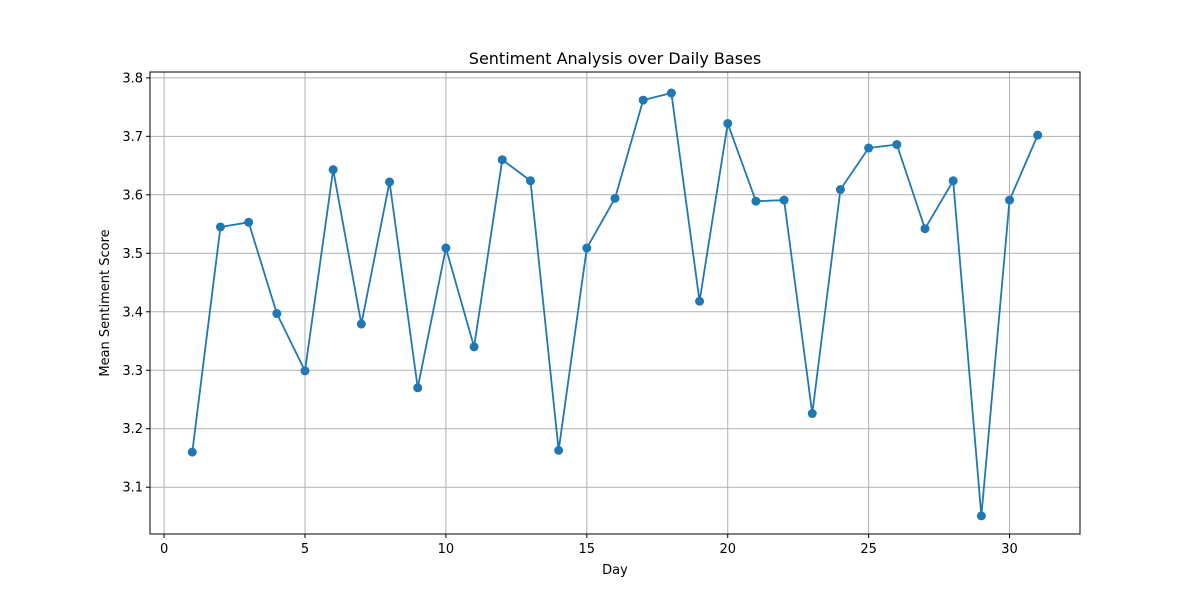 The image size is (1200, 600). What do you see at coordinates (132, 488) in the screenshot?
I see `y-tick-label: 3.1` at bounding box center [132, 488].